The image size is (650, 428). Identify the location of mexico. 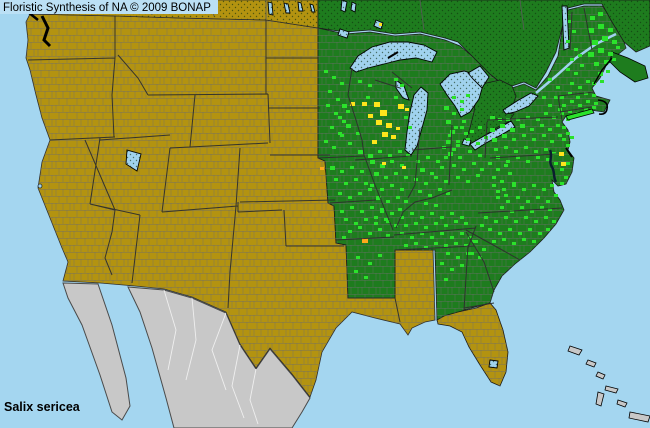
(186, 355).